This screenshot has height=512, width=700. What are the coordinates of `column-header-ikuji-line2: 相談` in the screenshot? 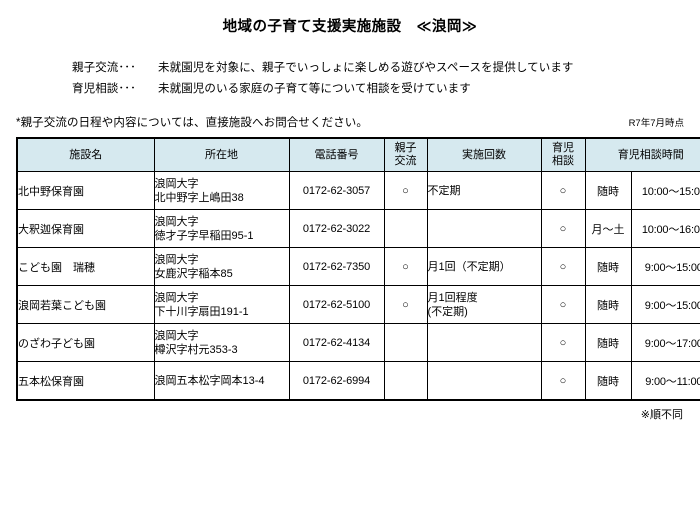 It's located at (563, 161).